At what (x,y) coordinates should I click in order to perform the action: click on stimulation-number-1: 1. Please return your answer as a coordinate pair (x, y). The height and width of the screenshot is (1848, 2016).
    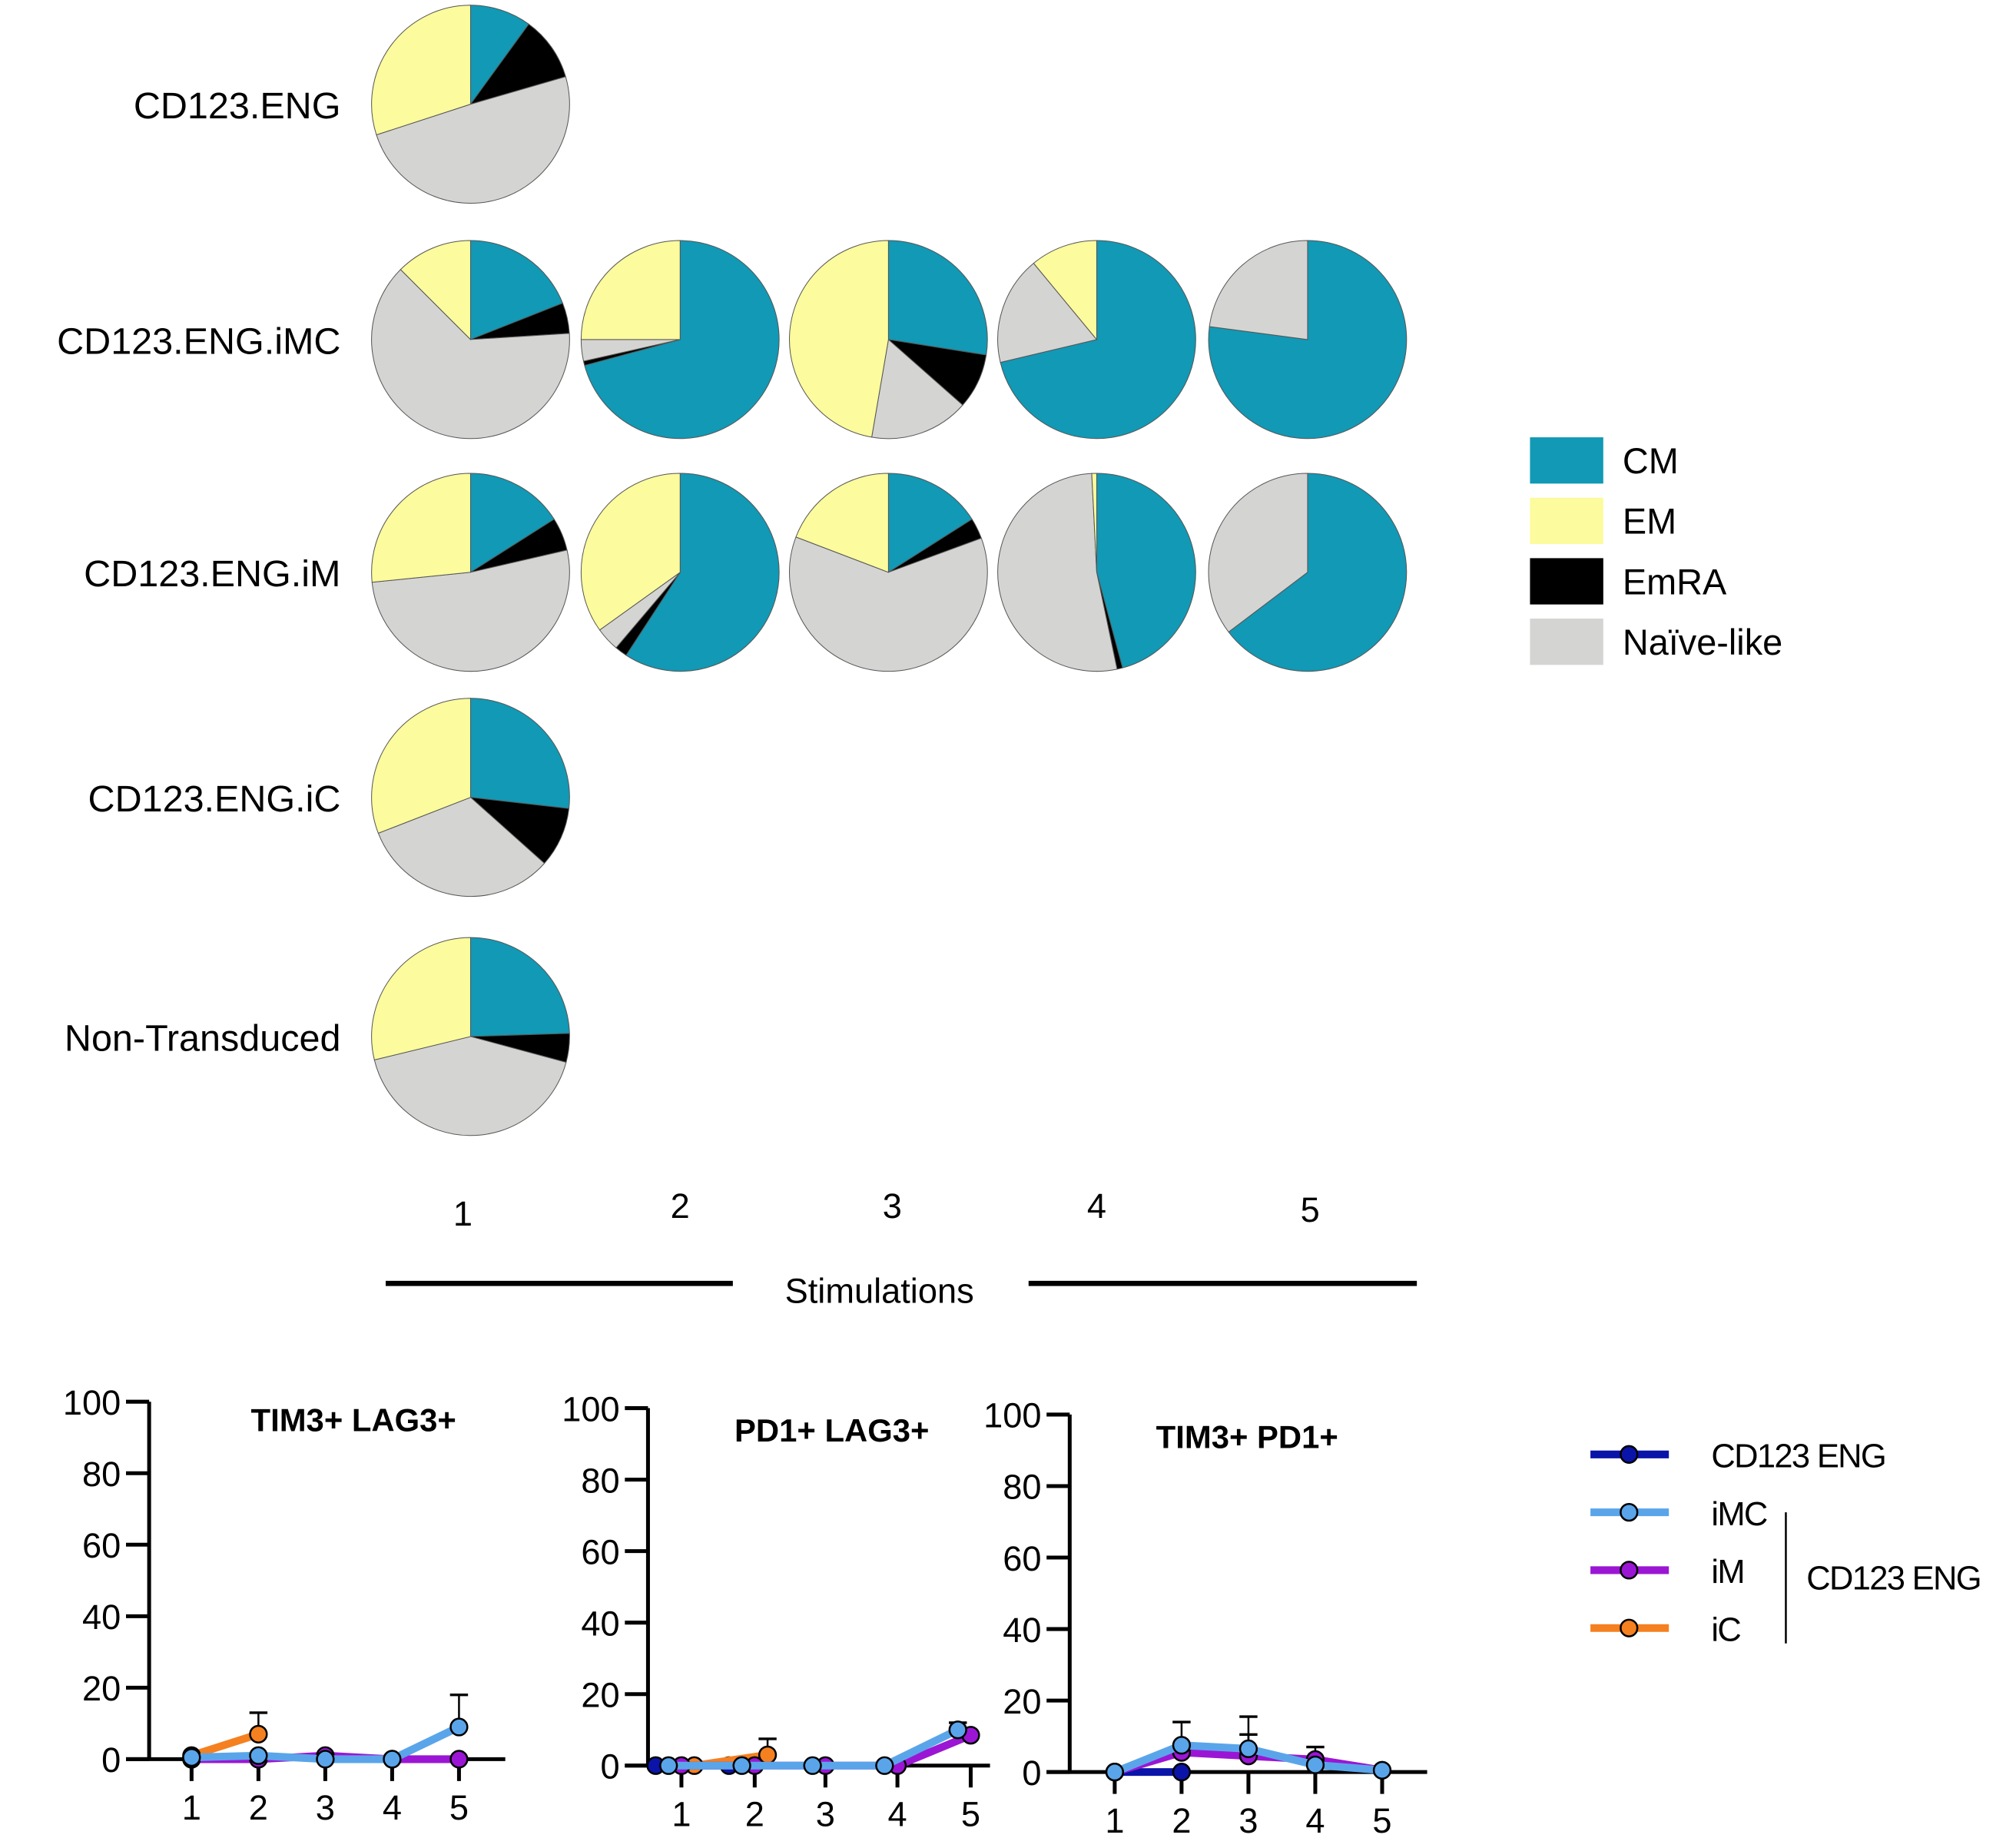
    Looking at the image, I should click on (462, 1213).